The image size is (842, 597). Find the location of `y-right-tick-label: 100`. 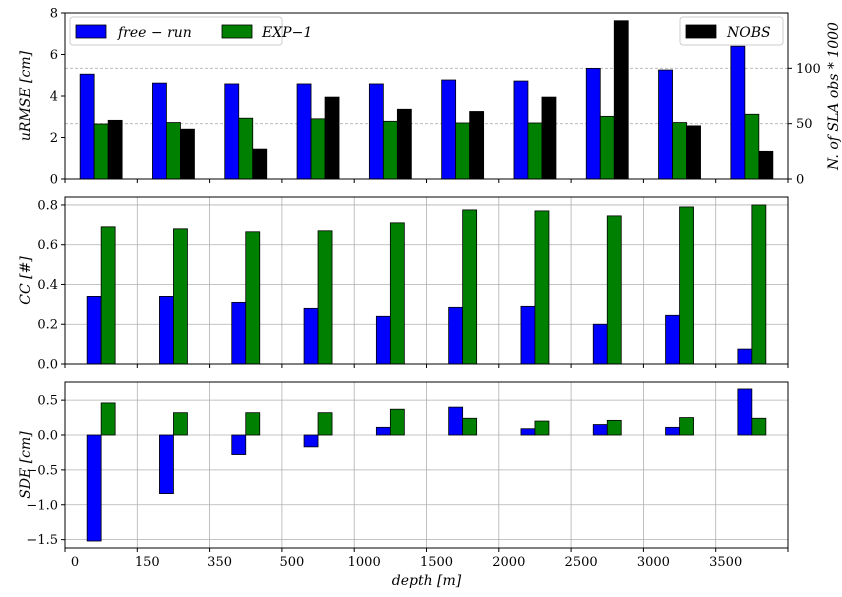

y-right-tick-label: 100 is located at coordinates (808, 69).